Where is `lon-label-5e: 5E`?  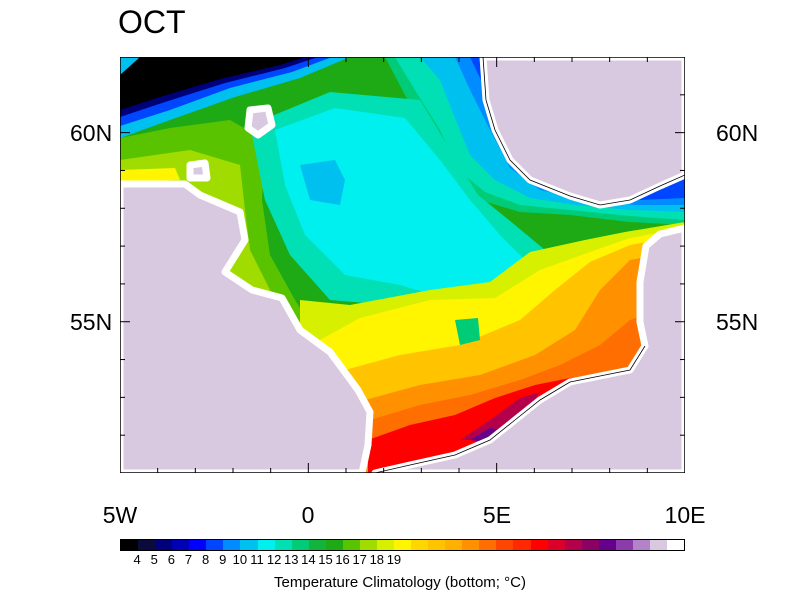
lon-label-5e: 5E is located at coordinates (497, 515).